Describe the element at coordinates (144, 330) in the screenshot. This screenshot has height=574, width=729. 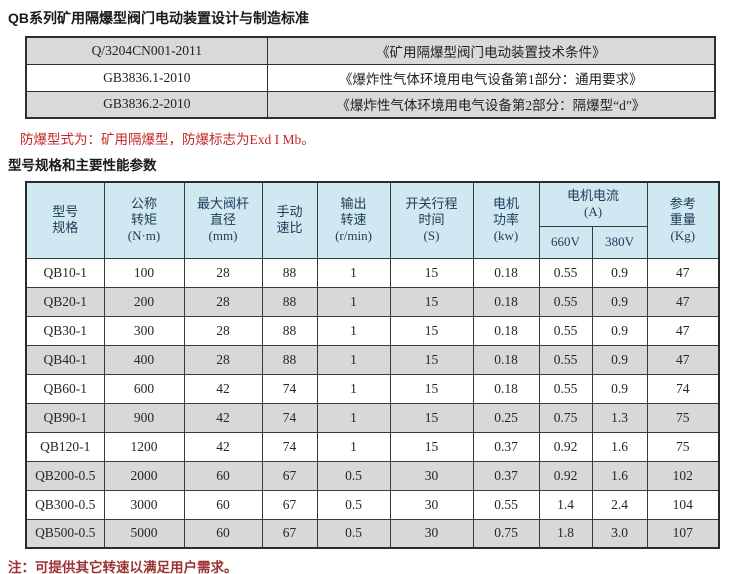
I see `value-cell: 300` at that location.